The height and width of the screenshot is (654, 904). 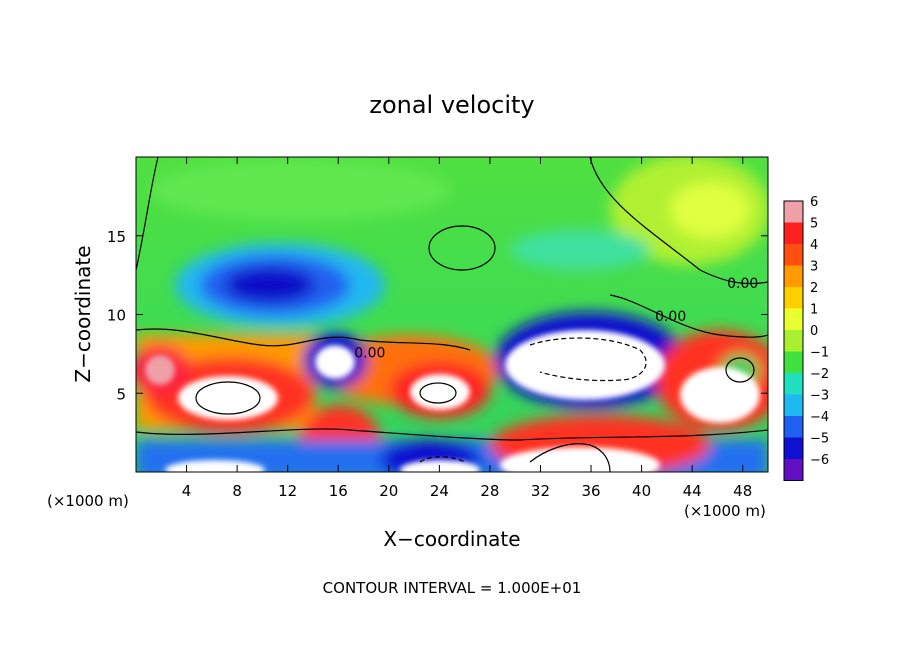 I want to click on colorbar-tick-label: 5, so click(x=814, y=224).